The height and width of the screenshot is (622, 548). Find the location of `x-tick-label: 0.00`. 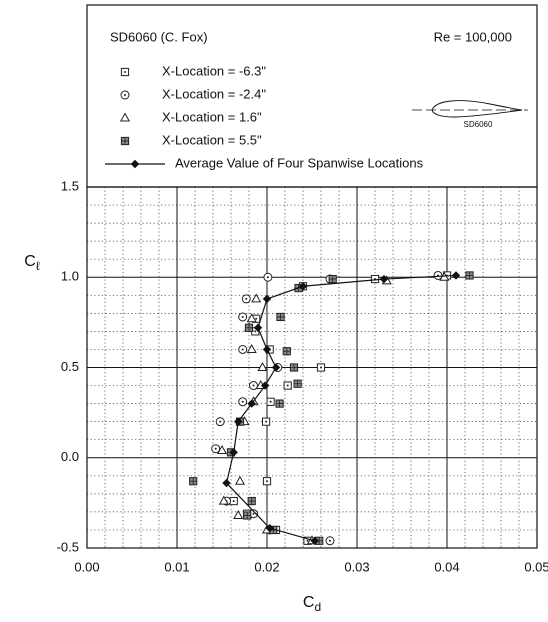

x-tick-label: 0.00 is located at coordinates (86, 566).